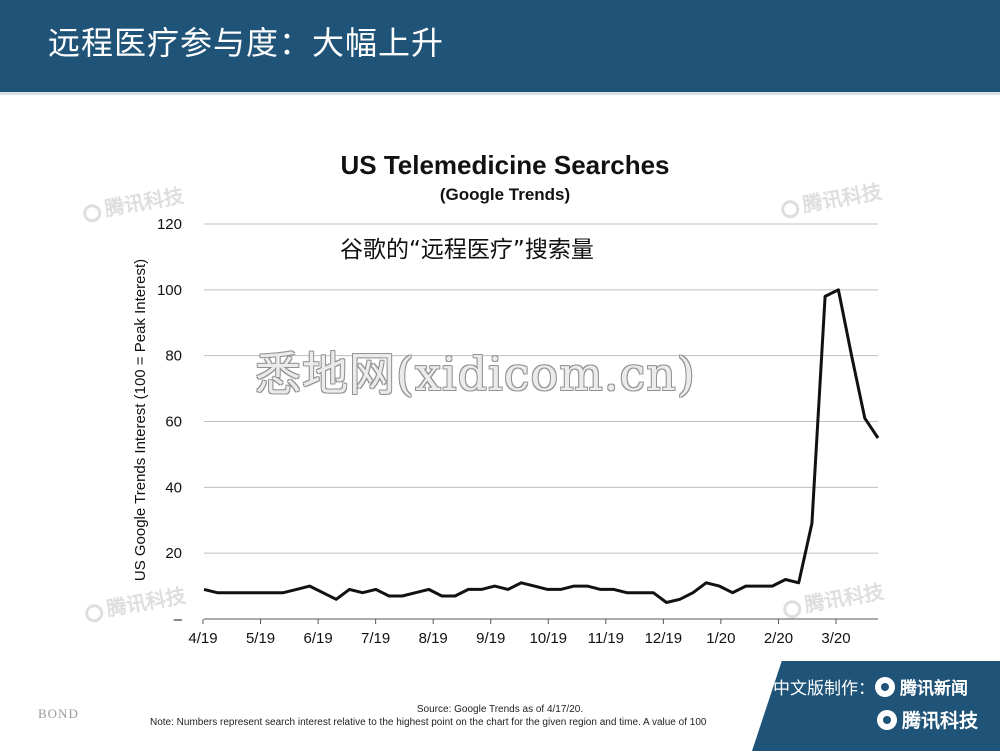 The image size is (1000, 751). Describe the element at coordinates (433, 638) in the screenshot. I see `x-tick-label: 8/19` at that location.